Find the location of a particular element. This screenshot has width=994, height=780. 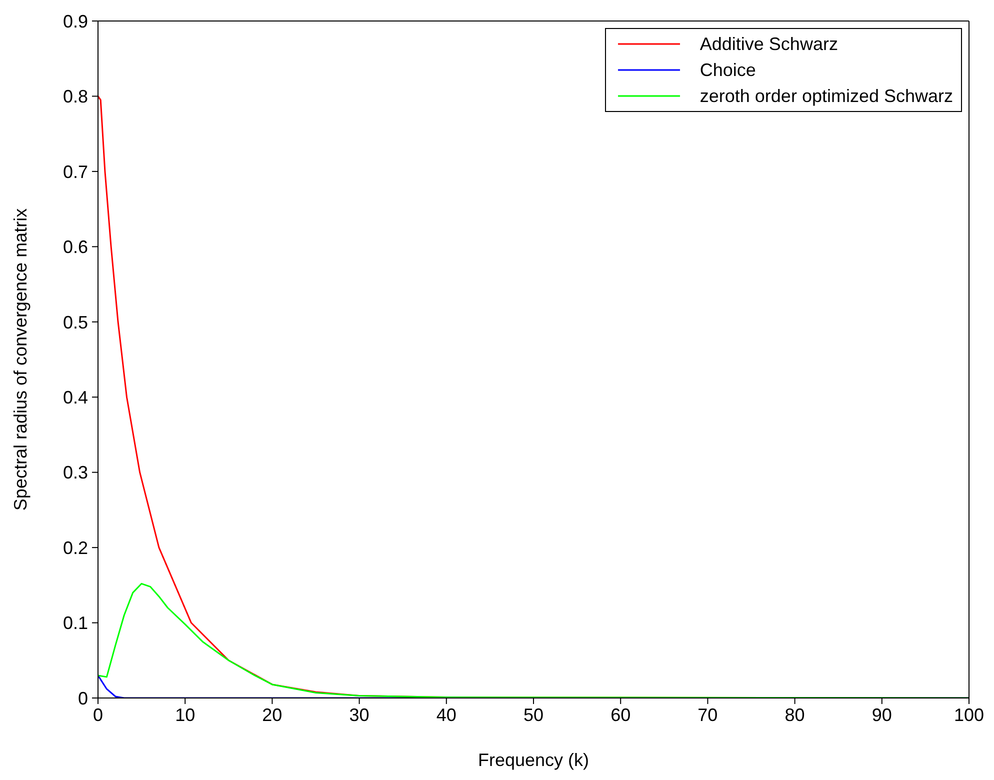

y-tick-label: 0 is located at coordinates (83, 698).